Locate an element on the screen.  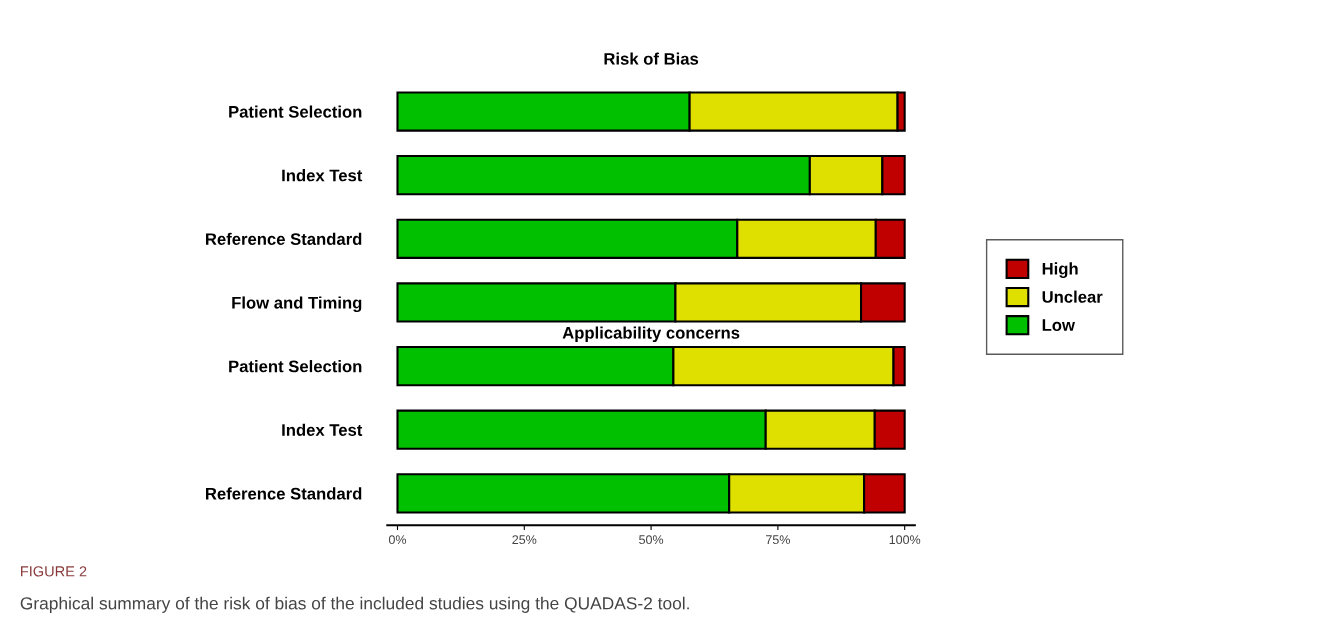
y-tick-label: Flow and Timing is located at coordinates (297, 304).